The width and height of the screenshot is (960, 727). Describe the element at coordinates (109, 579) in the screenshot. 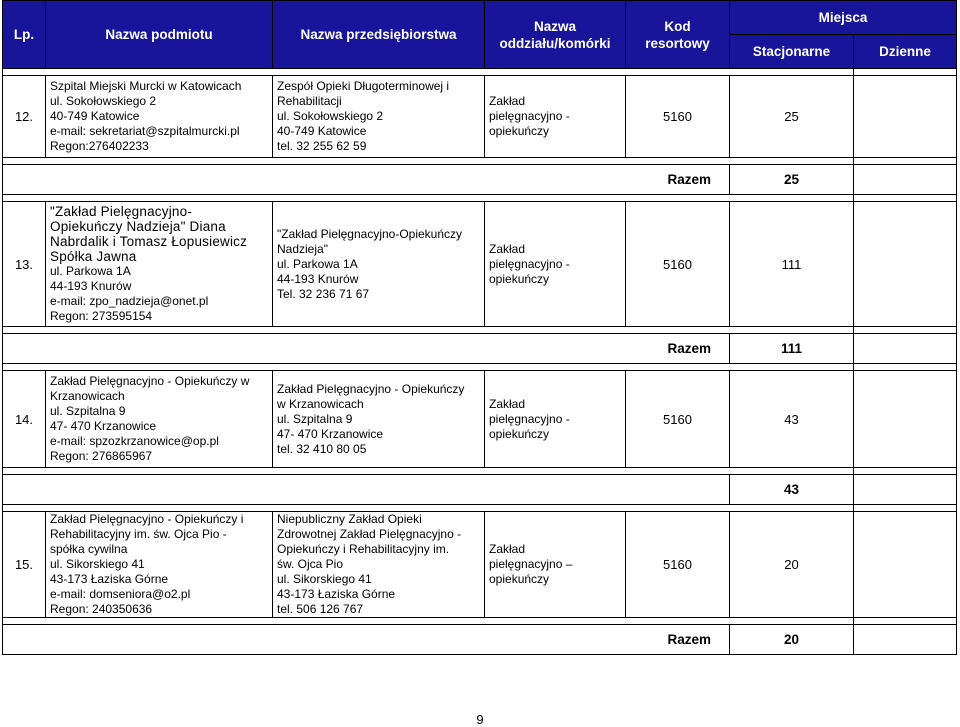

I see `podmiot-line: 43-173 Łaziska Górne` at that location.